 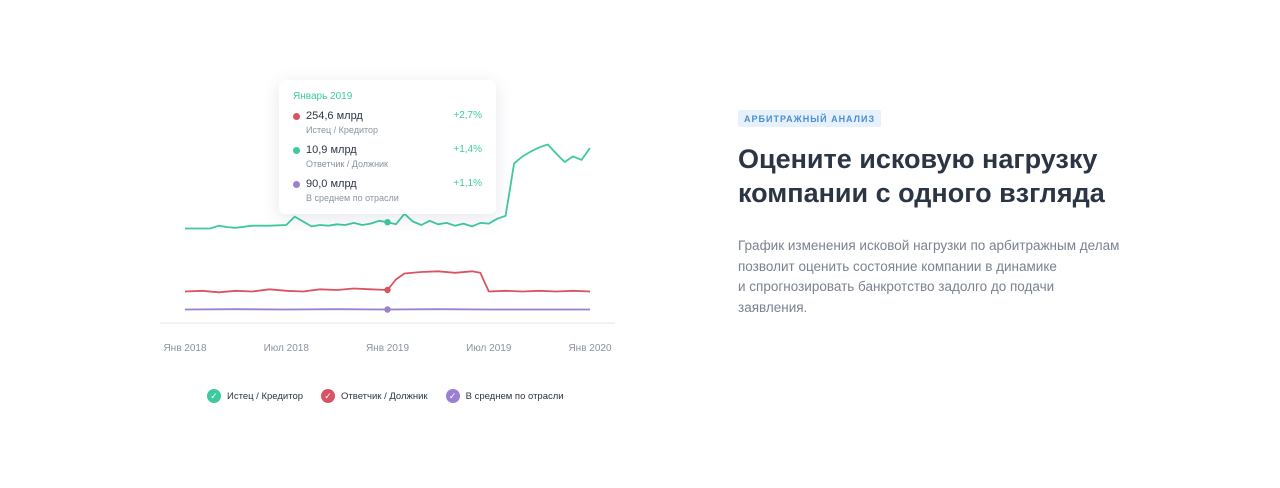 What do you see at coordinates (514, 396) in the screenshot?
I see `legend-label-industry: В среднем по отрасли` at bounding box center [514, 396].